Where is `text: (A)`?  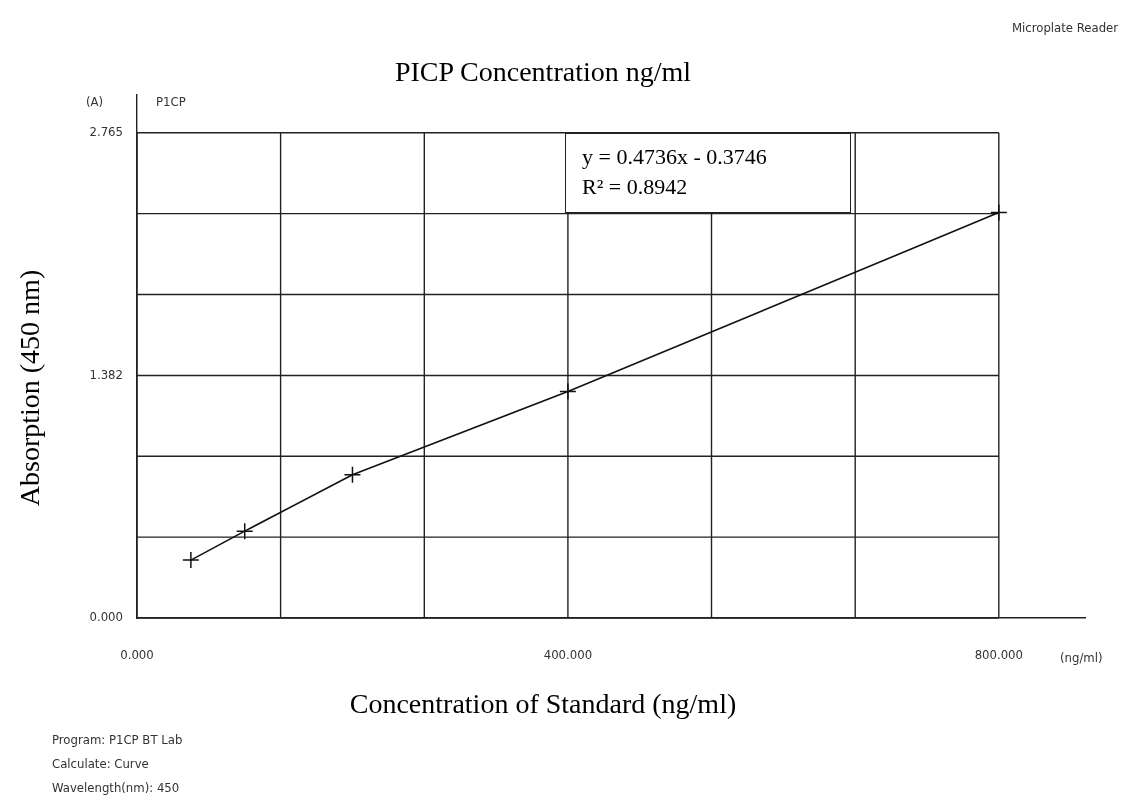 text: (A) is located at coordinates (95, 101).